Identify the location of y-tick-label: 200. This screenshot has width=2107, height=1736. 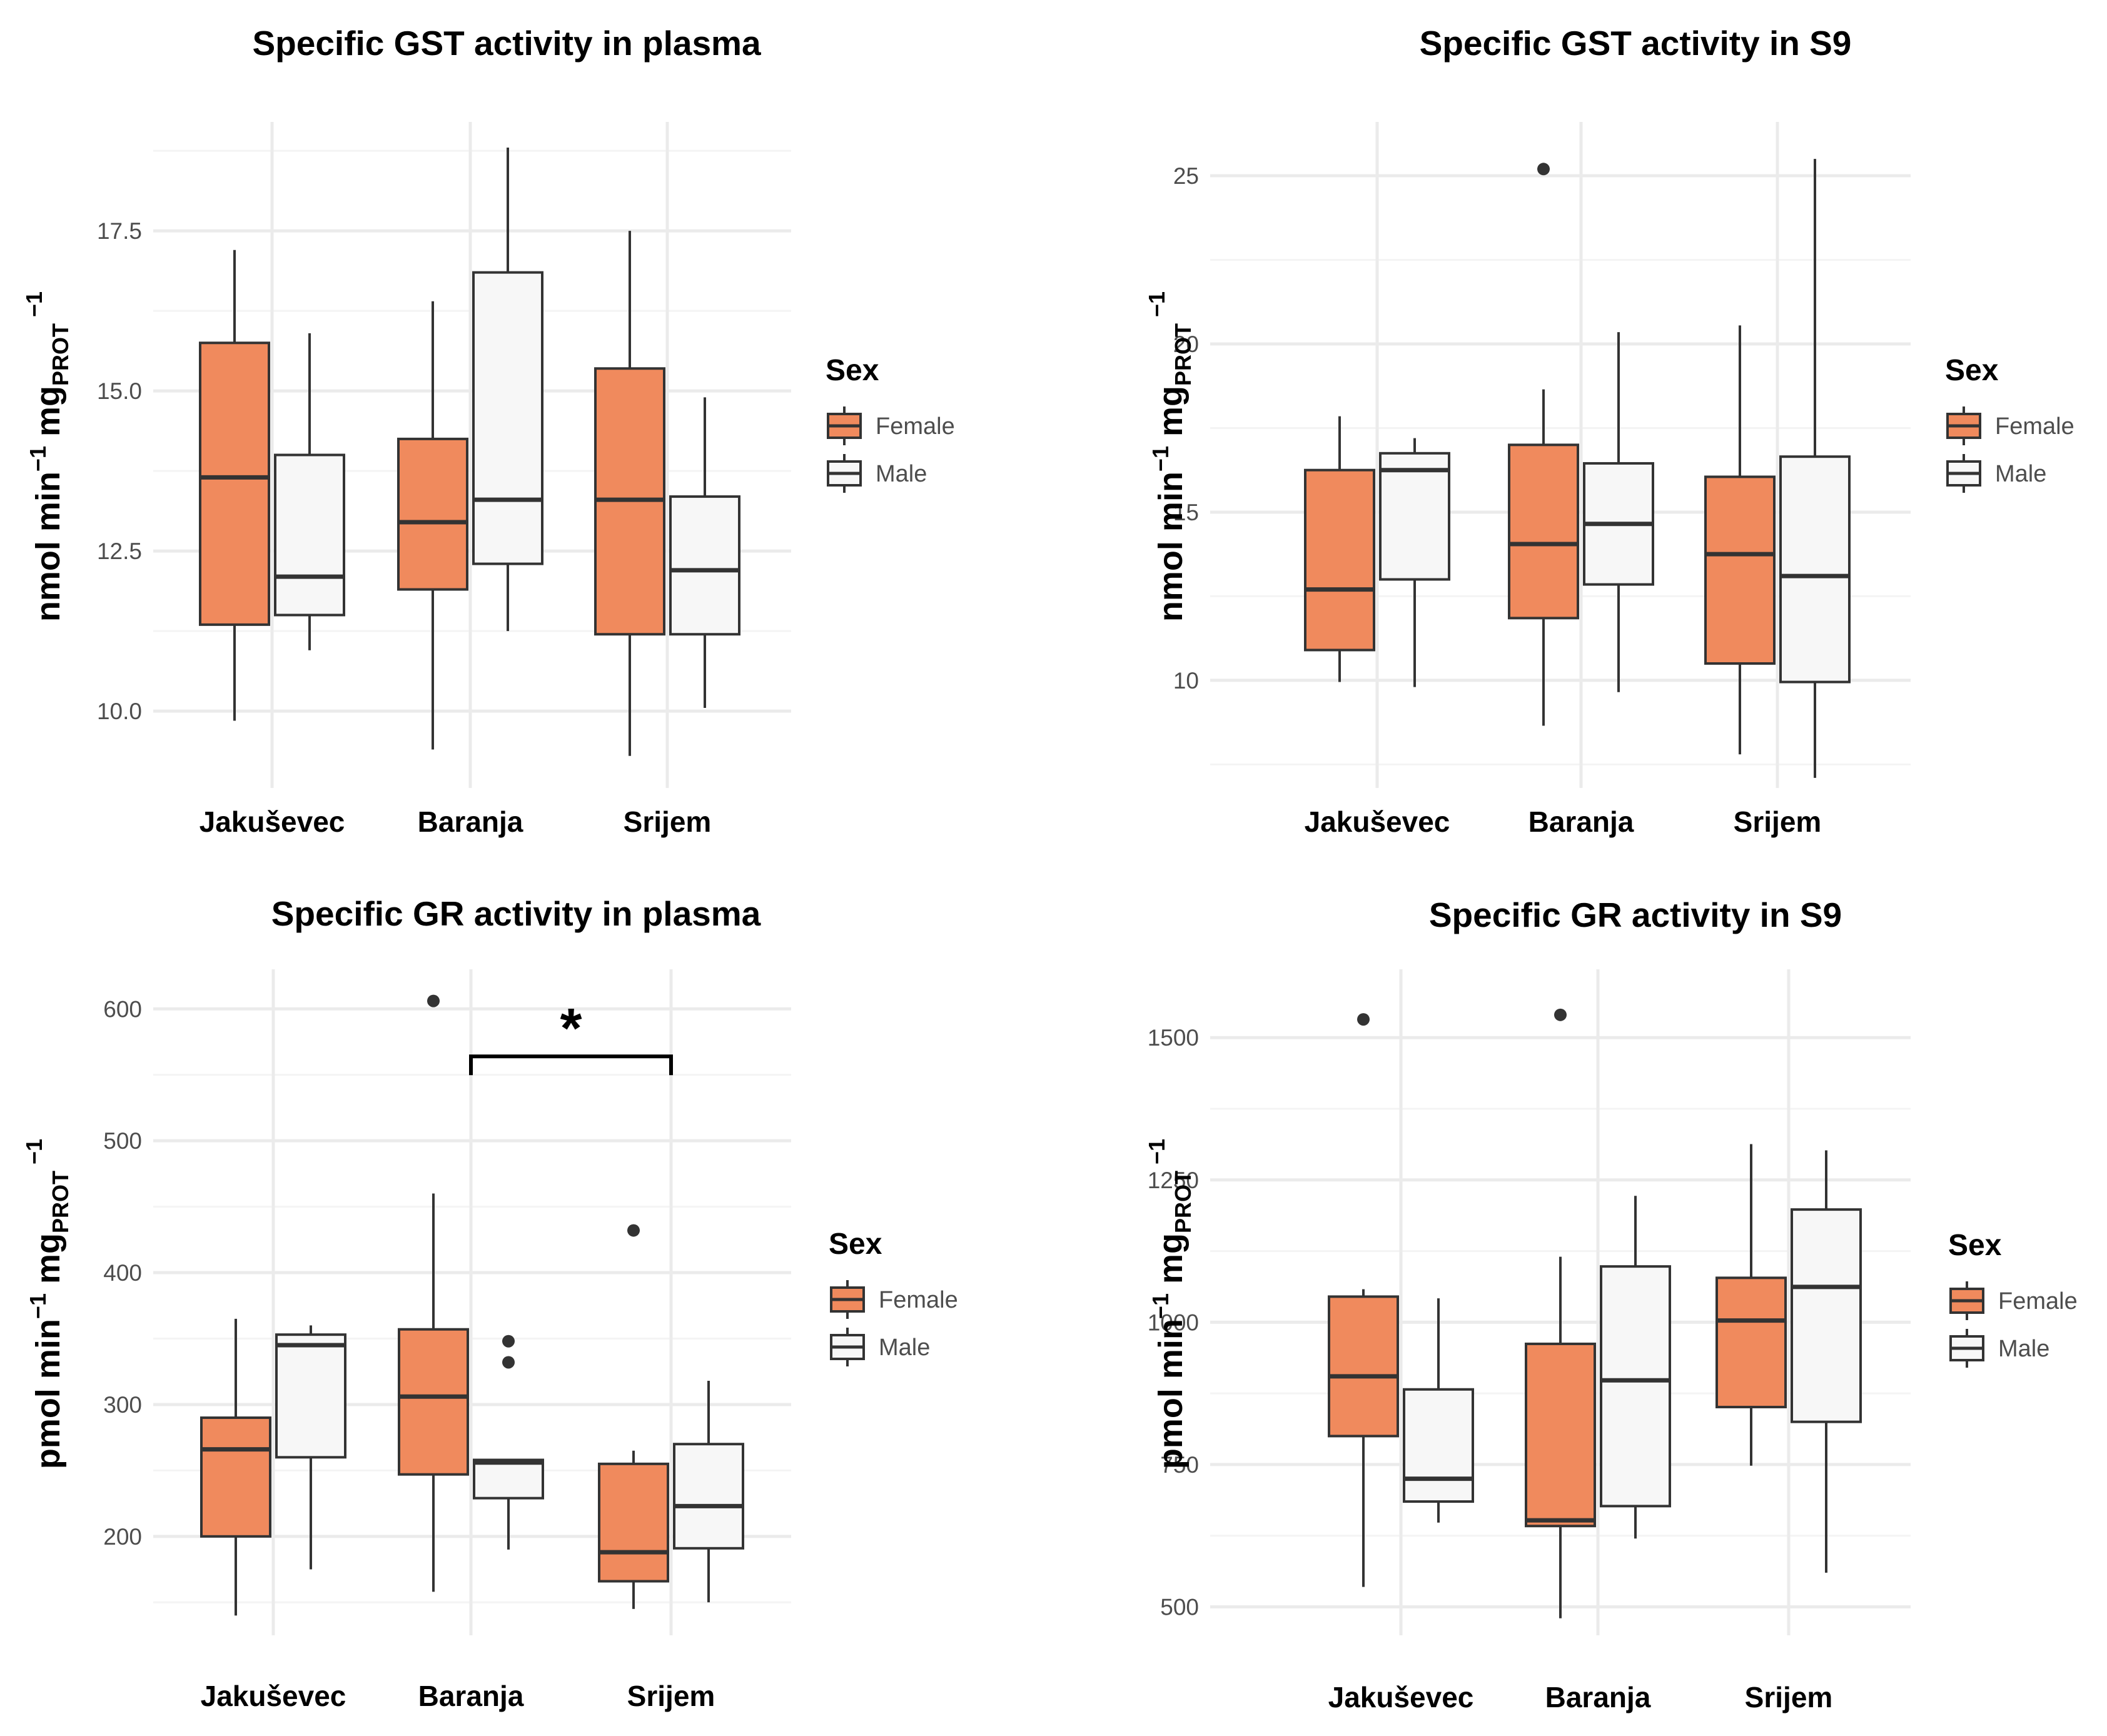
(123, 1537).